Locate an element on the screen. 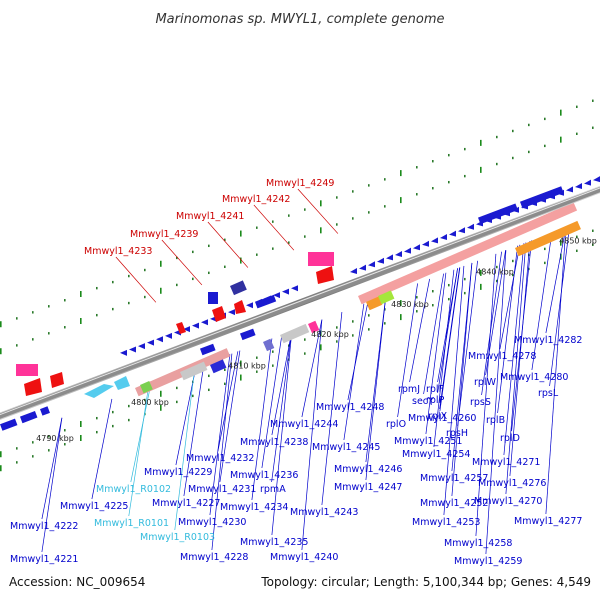 The width and height of the screenshot is (600, 600). gene-label: rpmA is located at coordinates (273, 489).